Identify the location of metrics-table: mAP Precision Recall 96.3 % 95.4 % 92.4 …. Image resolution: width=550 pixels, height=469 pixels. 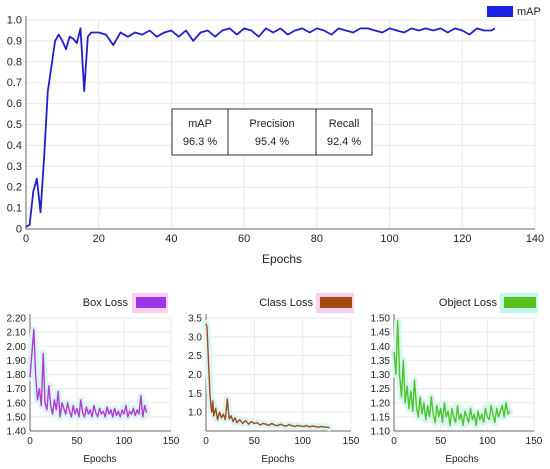
(272, 132).